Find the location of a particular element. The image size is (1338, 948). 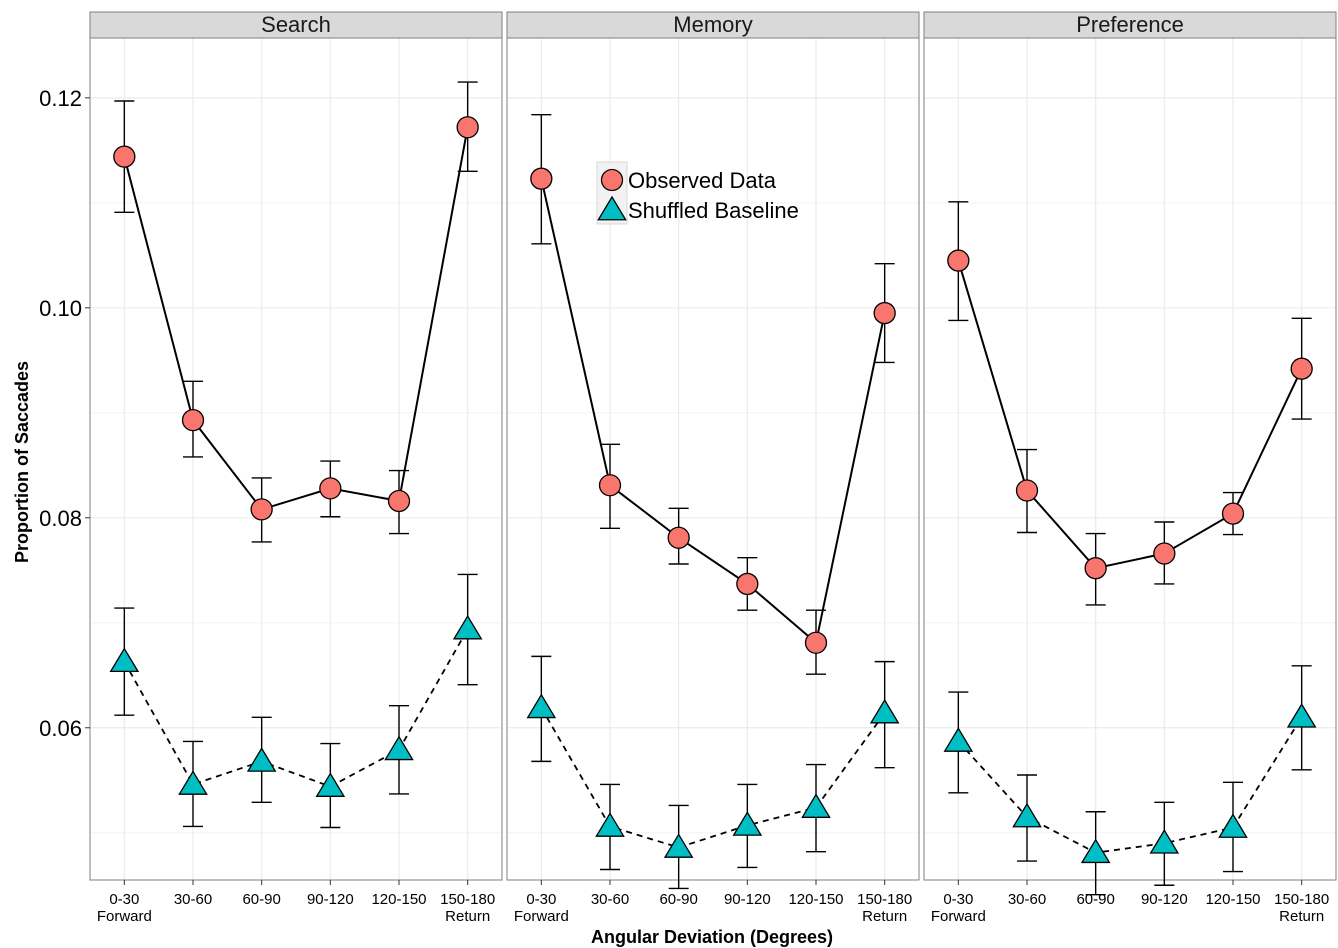

y-tick-label: 0.08 is located at coordinates (60, 518).